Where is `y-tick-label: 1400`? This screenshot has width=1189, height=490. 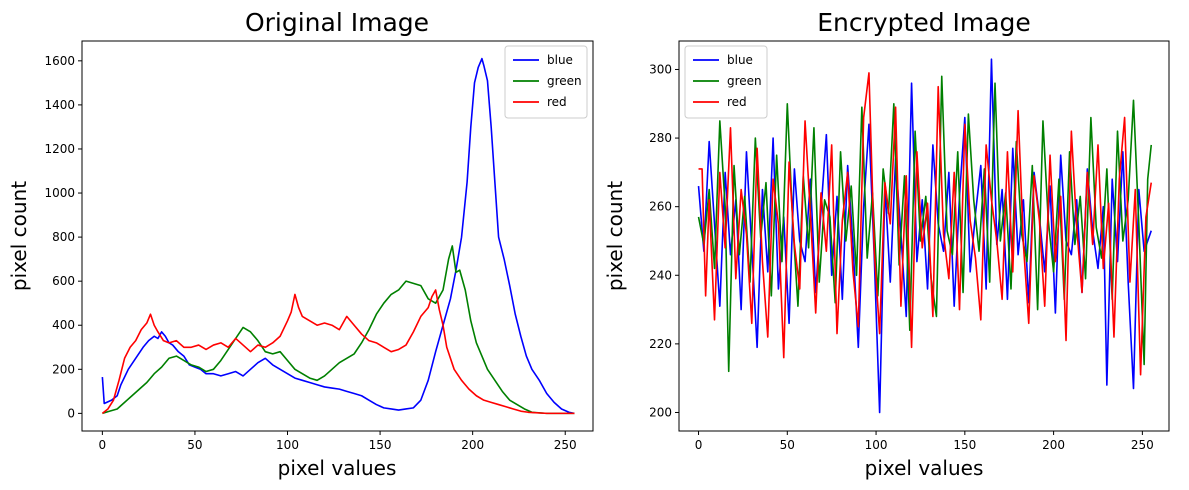
y-tick-label: 1400 is located at coordinates (59, 105).